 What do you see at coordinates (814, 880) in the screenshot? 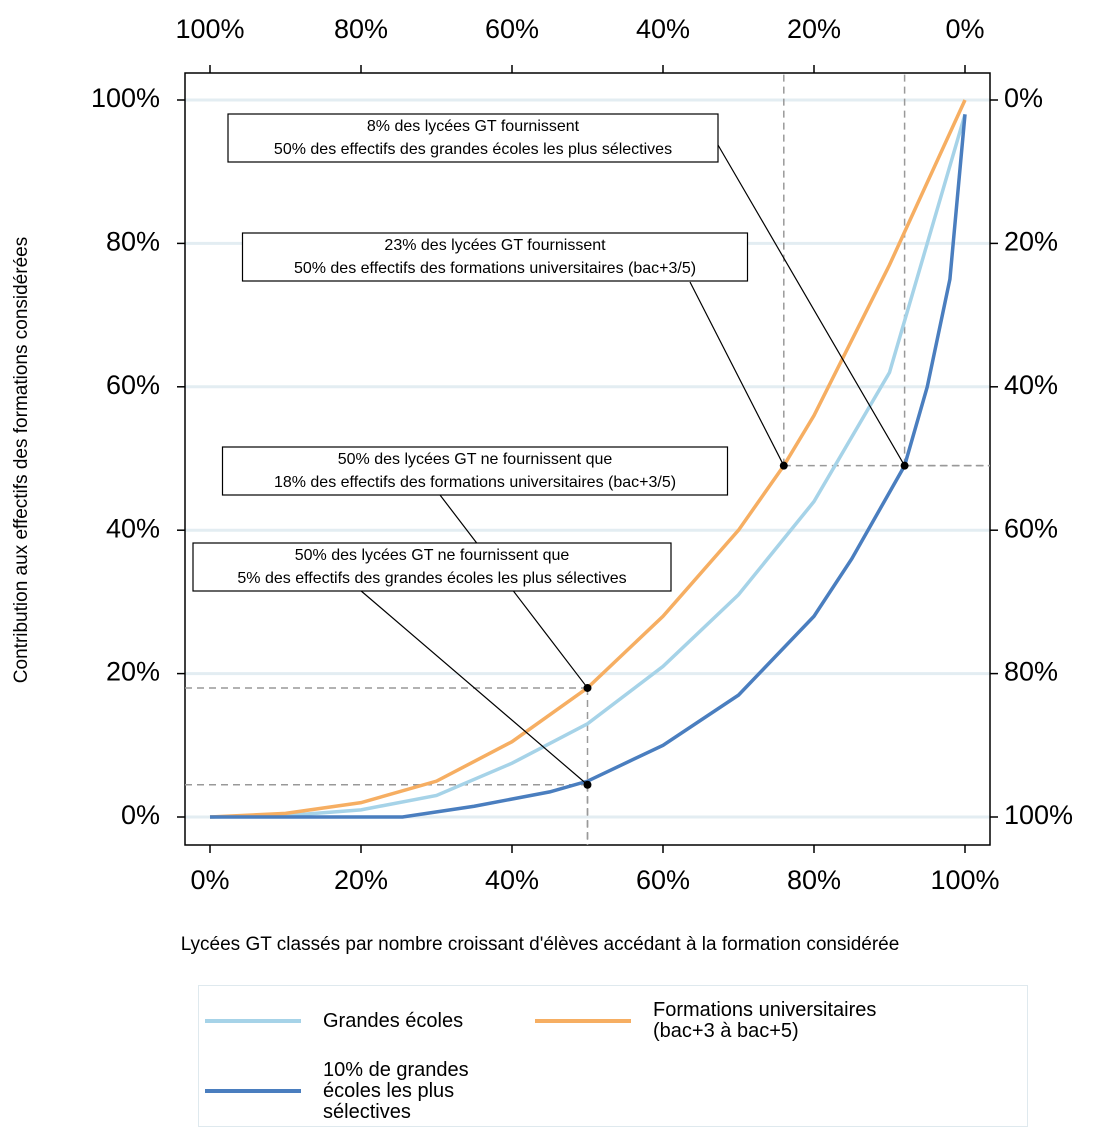
I see `x-tick-label: 80%` at bounding box center [814, 880].